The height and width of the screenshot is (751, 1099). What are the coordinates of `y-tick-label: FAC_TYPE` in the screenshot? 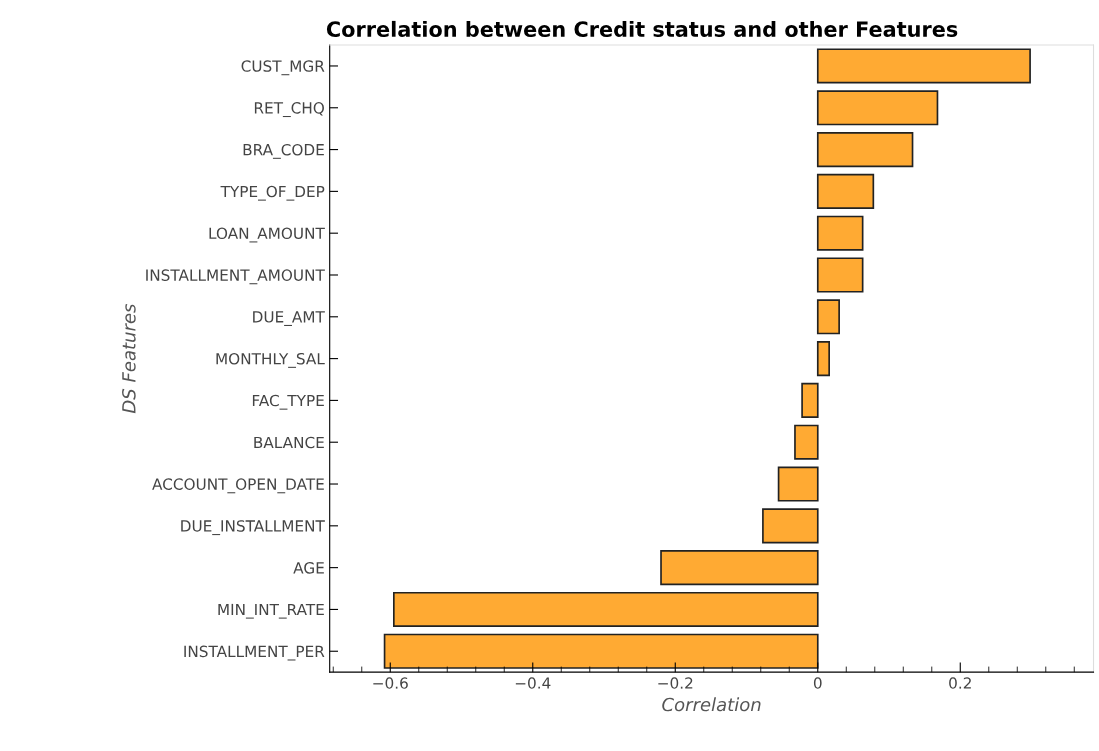 It's located at (288, 402).